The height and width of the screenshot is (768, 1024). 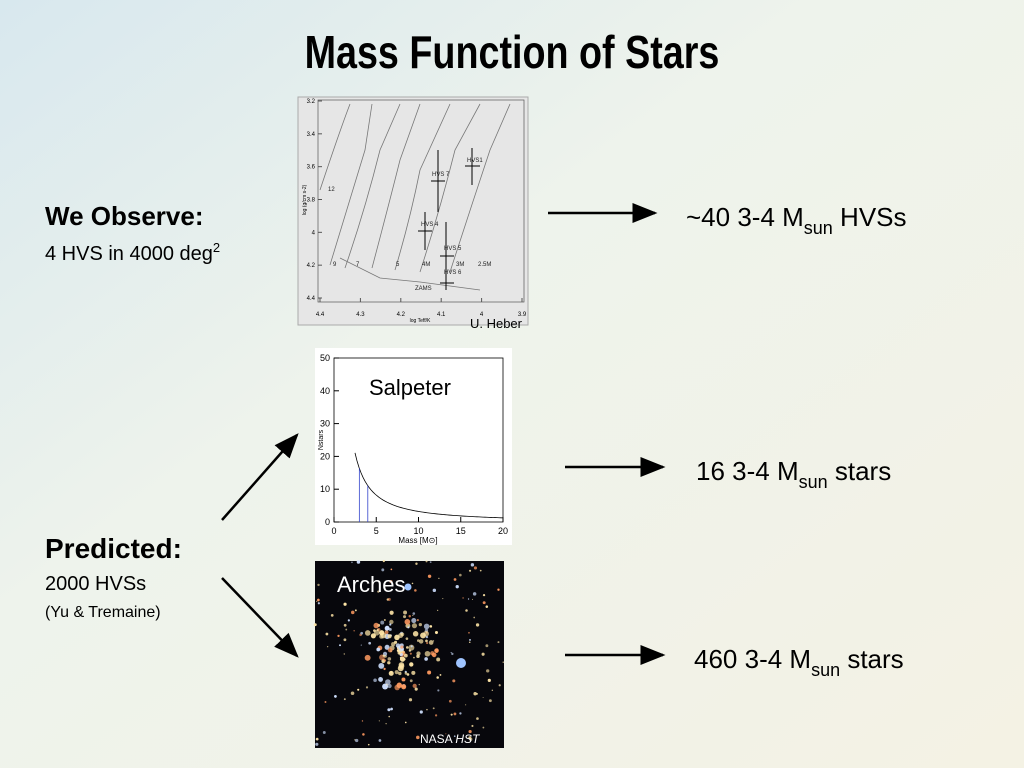 What do you see at coordinates (793, 474) in the screenshot?
I see `salpeter-result: 16 3-4 Msun stars` at bounding box center [793, 474].